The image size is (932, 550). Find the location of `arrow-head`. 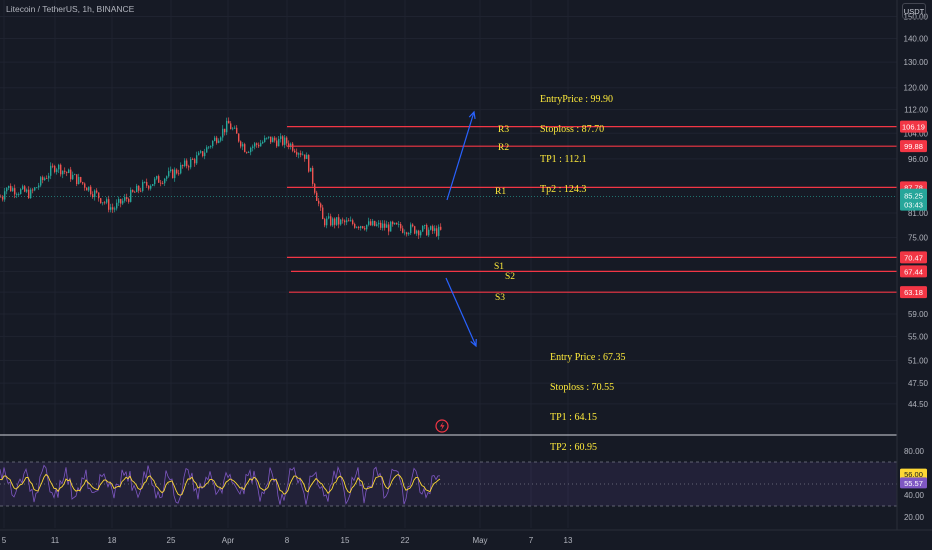

arrow-head is located at coordinates (472, 115).